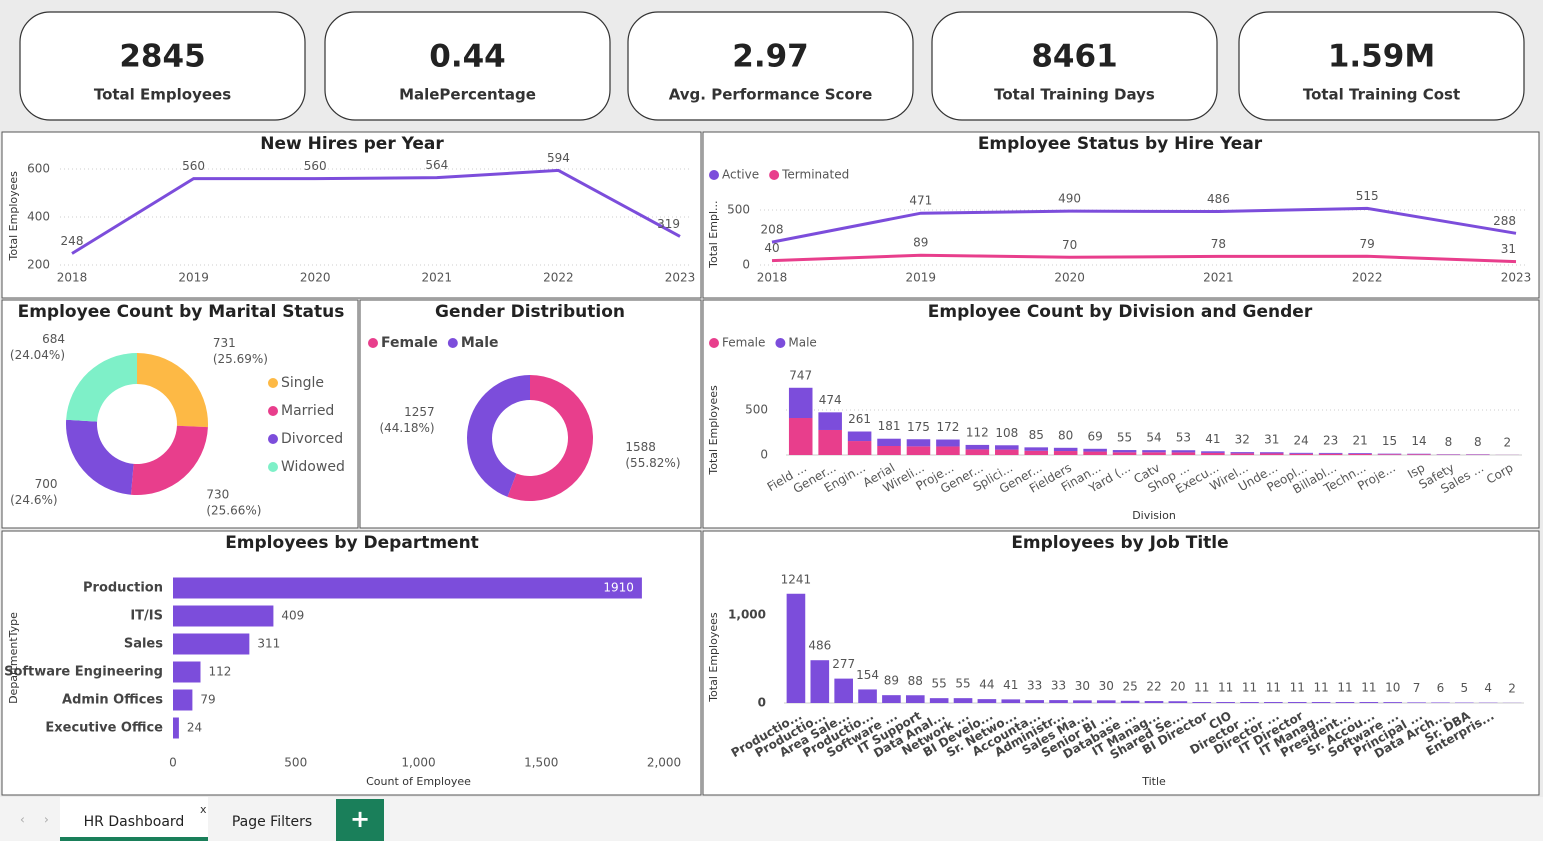 The image size is (1543, 841). I want to click on data-label: 2, so click(1512, 688).